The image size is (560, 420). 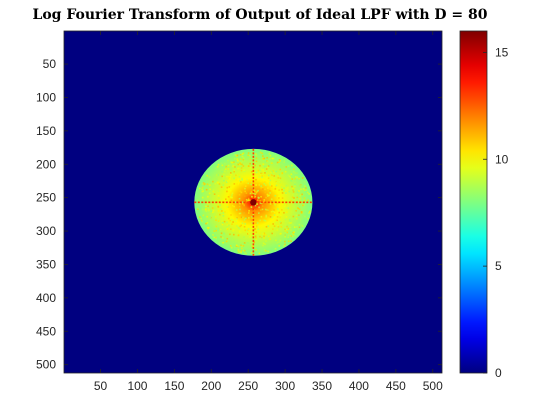 What do you see at coordinates (502, 52) in the screenshot?
I see `colorbar-tick-label: 15` at bounding box center [502, 52].